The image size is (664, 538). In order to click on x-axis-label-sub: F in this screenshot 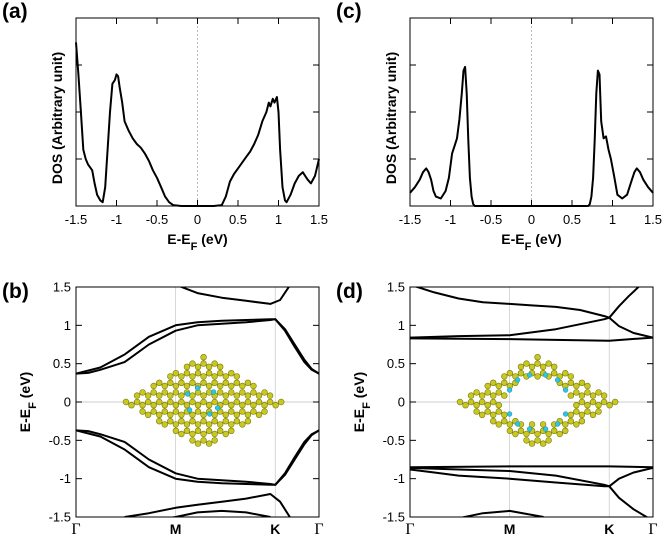, I will do `click(528, 247)`.